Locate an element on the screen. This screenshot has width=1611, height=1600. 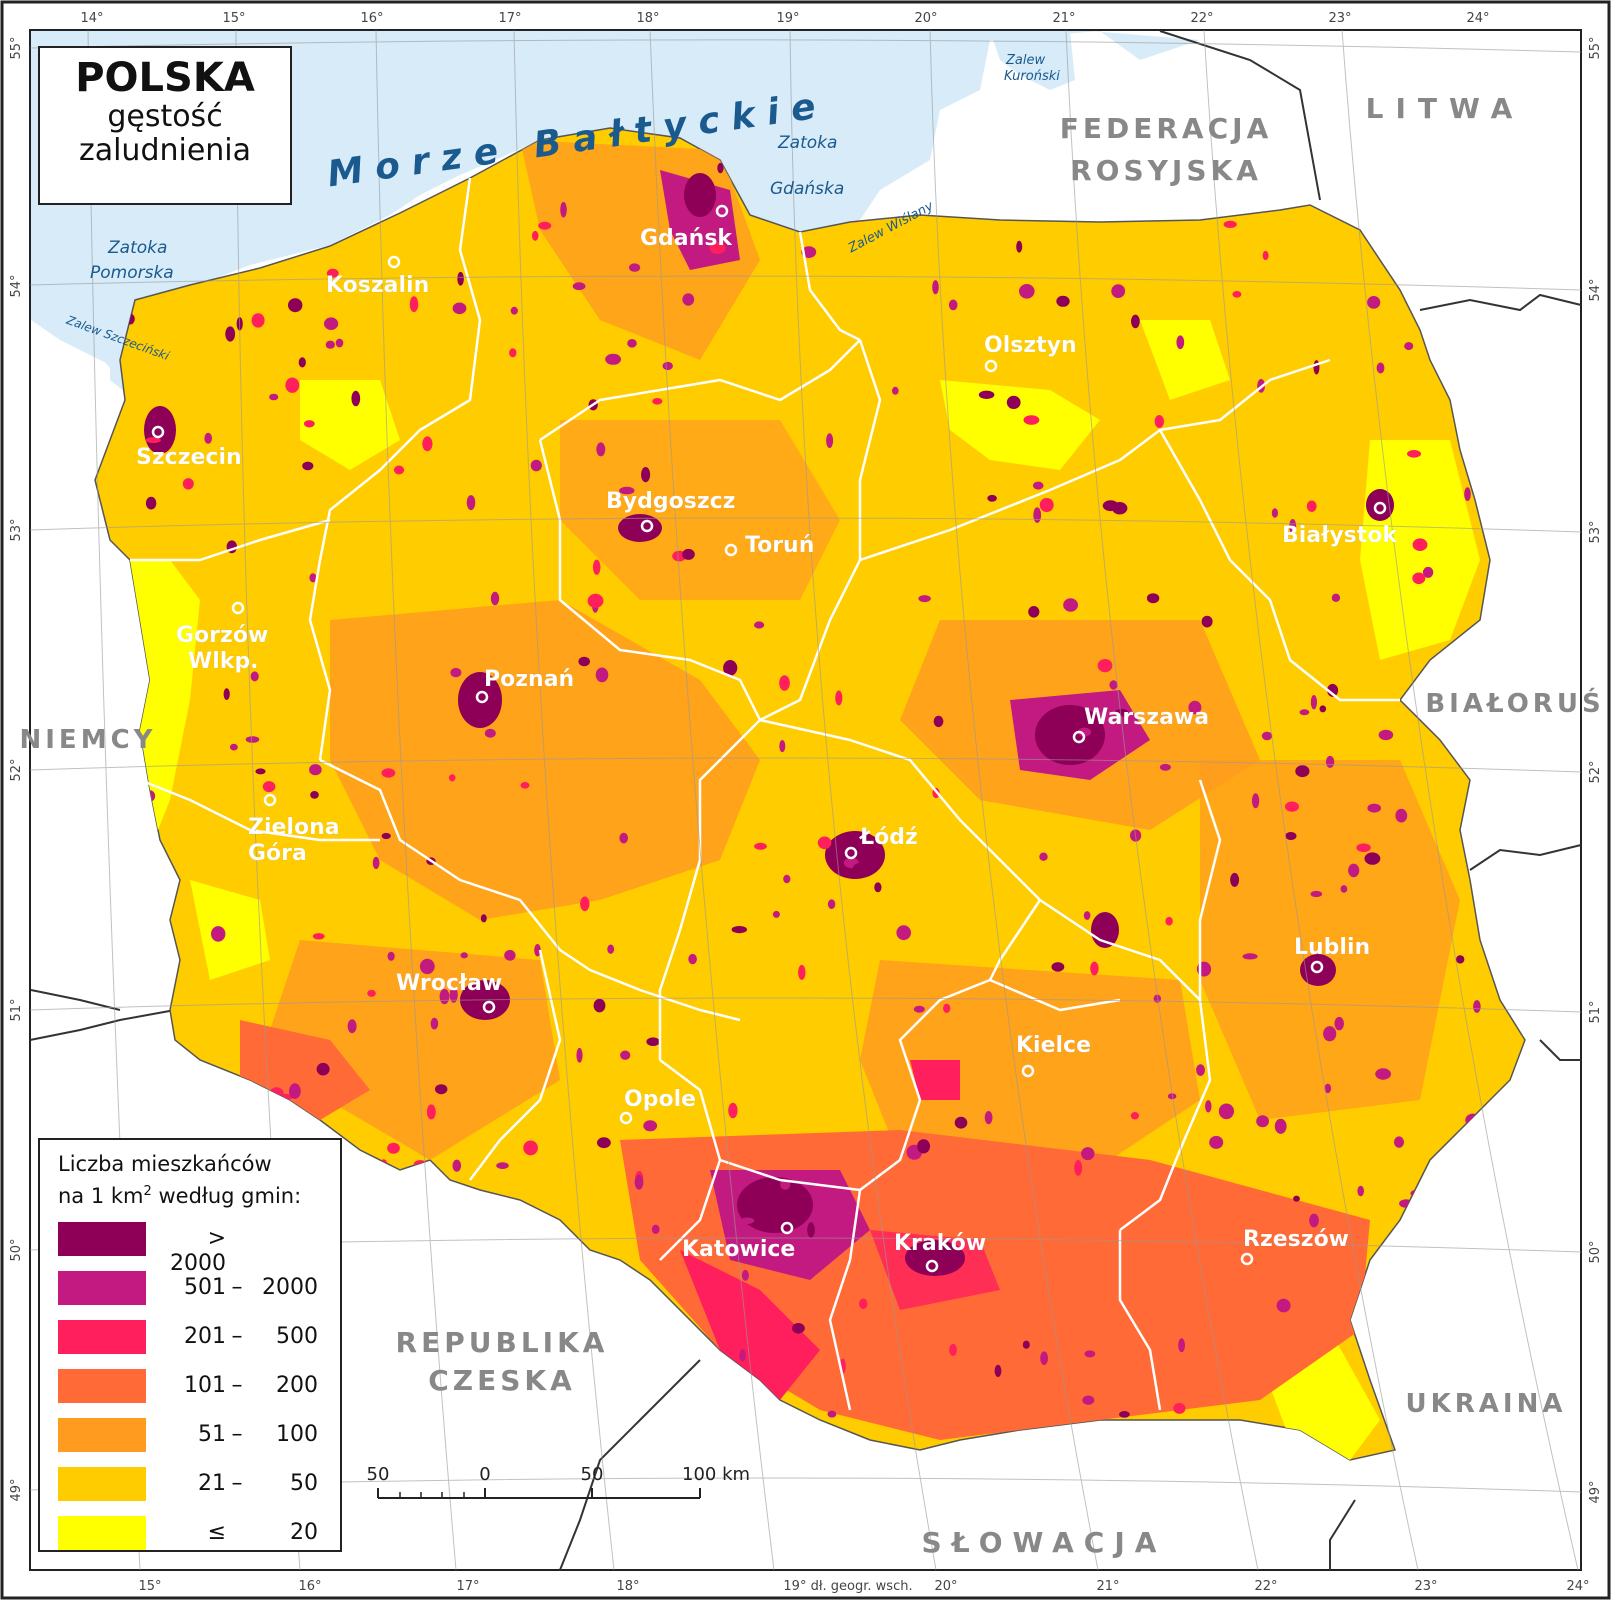
lon-label-bottom: 15° is located at coordinates (149, 1586).